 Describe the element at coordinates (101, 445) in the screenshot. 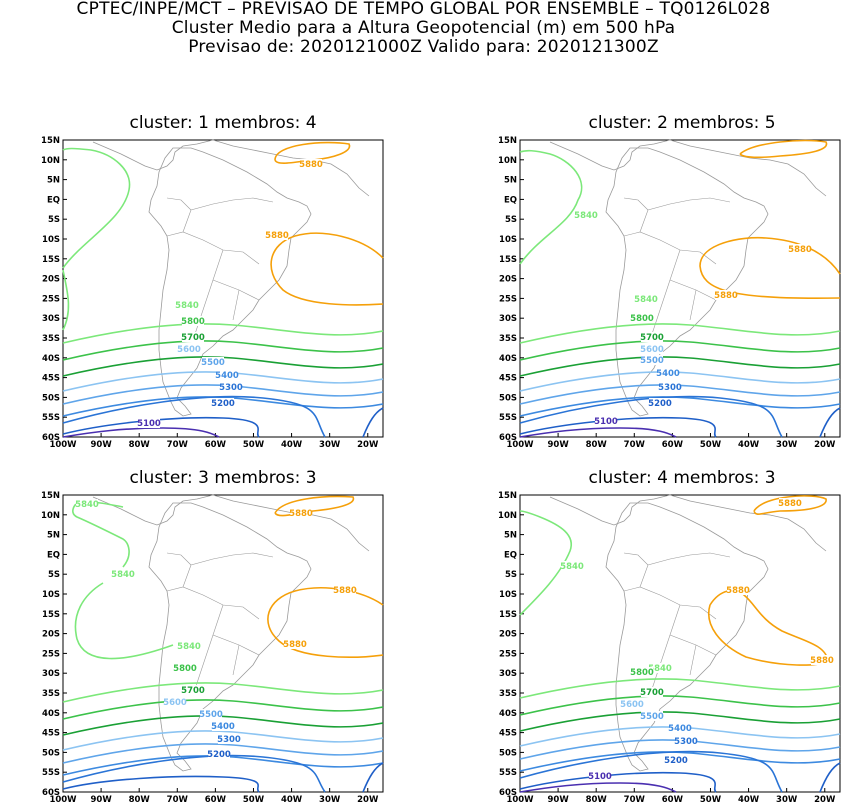

I see `lon-tick-label: 90W` at that location.